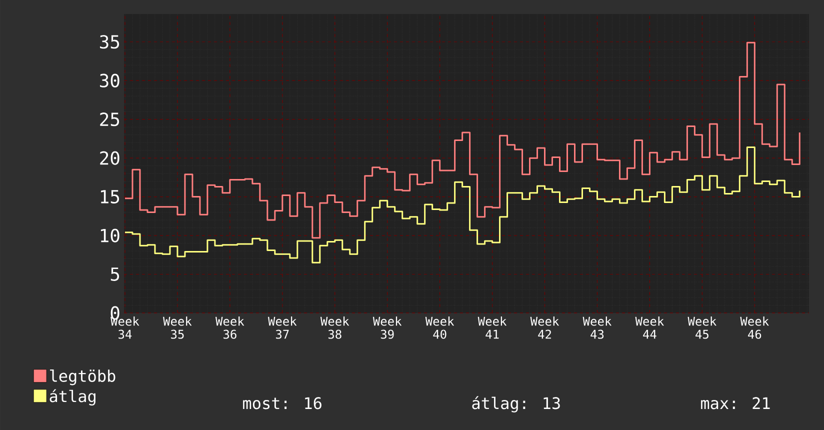  I want to click on legend-label: legtöbb, so click(83, 378).